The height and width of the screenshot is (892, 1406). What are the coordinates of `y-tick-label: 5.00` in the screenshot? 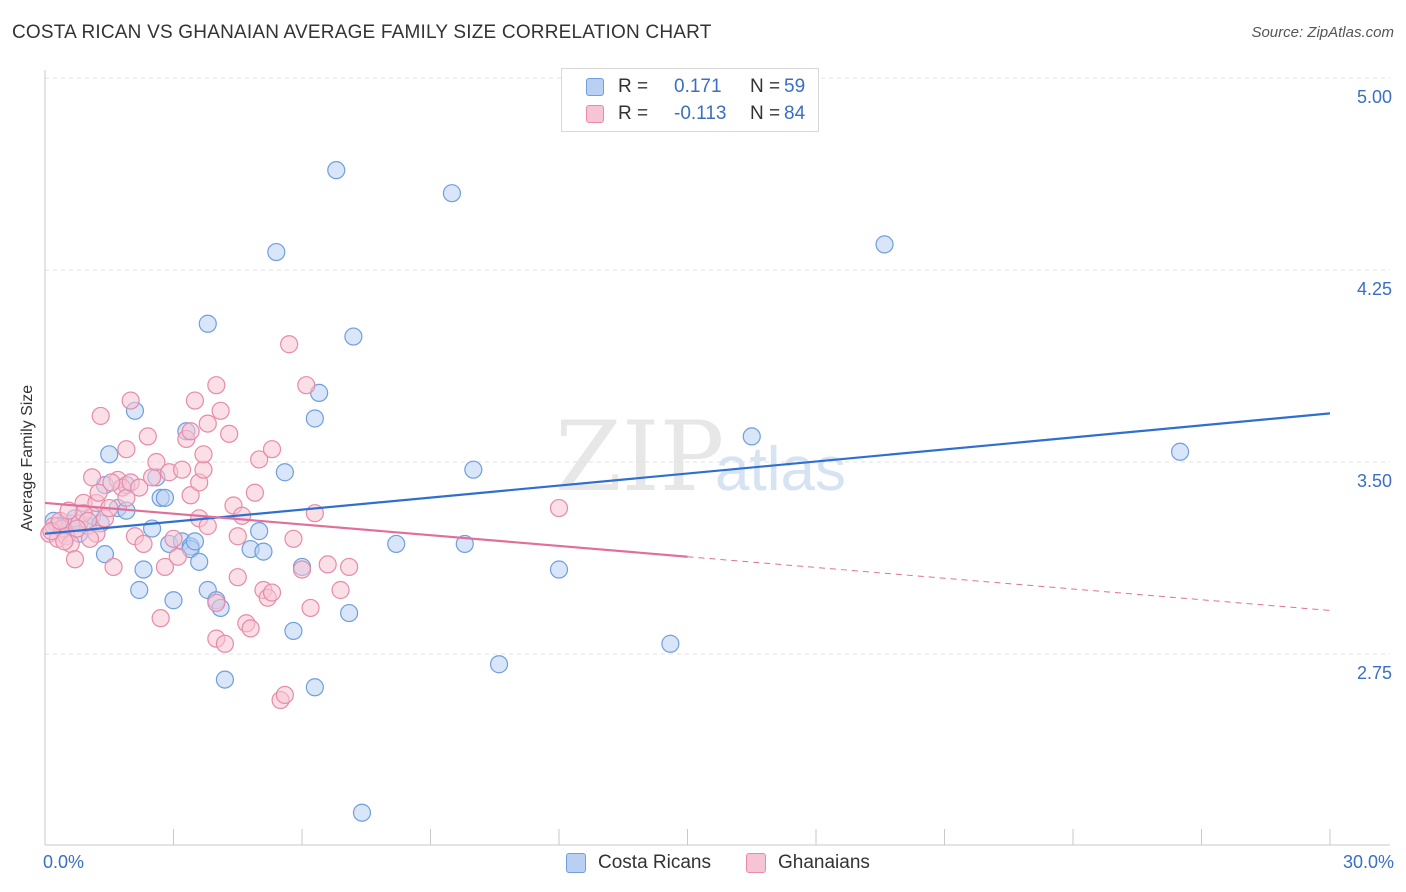 It's located at (1374, 97).